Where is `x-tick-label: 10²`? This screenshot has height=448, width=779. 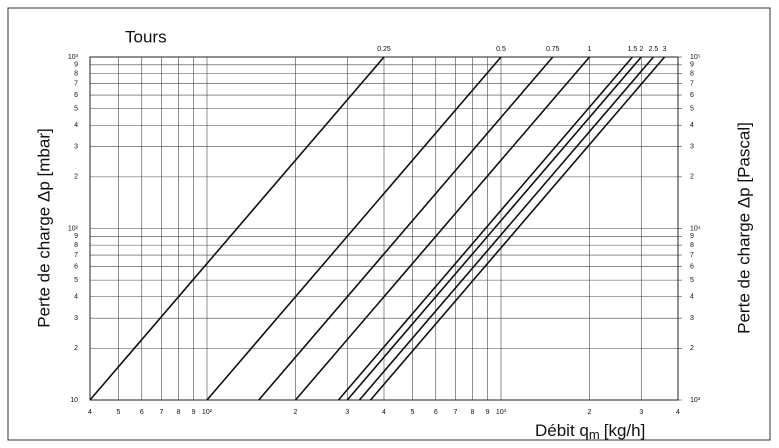
x-tick-label: 10² is located at coordinates (207, 412).